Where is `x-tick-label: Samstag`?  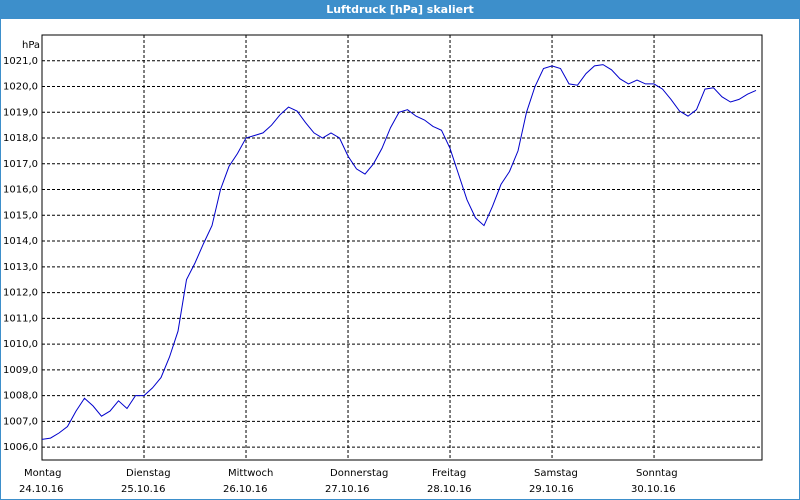
x-tick-label: Samstag is located at coordinates (556, 473).